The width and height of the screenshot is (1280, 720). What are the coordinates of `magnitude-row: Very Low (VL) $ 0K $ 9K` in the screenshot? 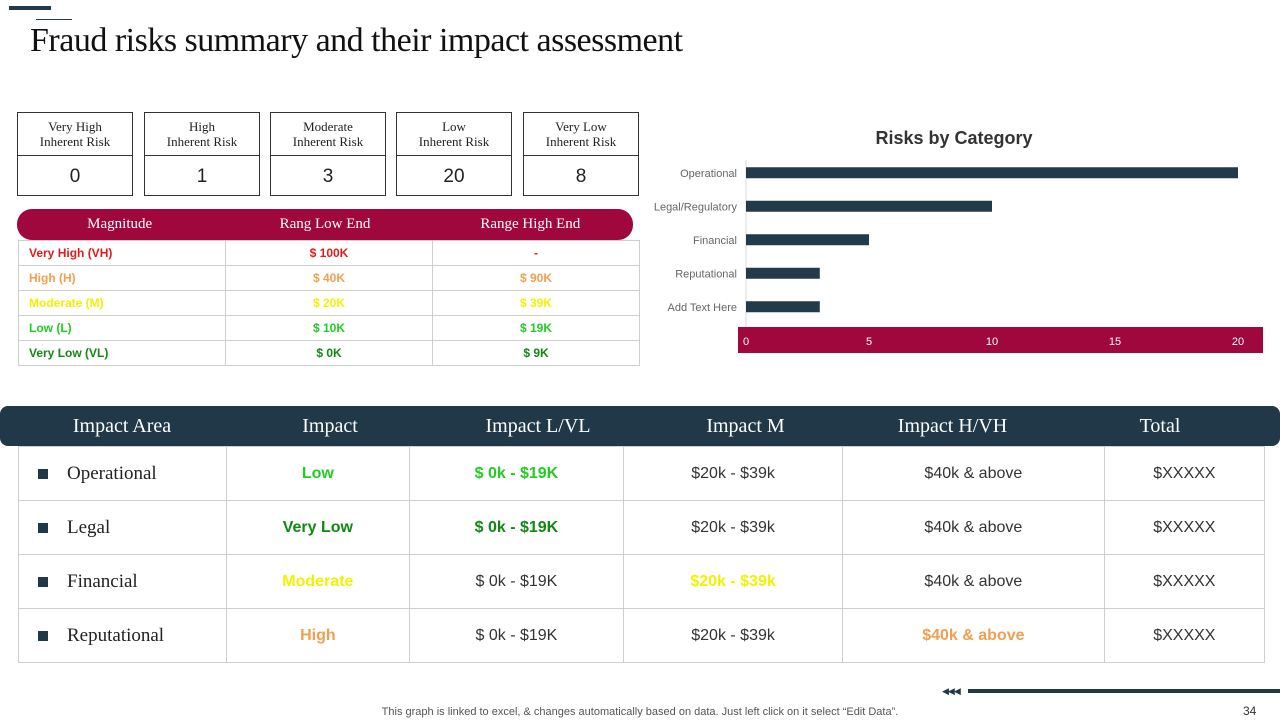 It's located at (329, 353).